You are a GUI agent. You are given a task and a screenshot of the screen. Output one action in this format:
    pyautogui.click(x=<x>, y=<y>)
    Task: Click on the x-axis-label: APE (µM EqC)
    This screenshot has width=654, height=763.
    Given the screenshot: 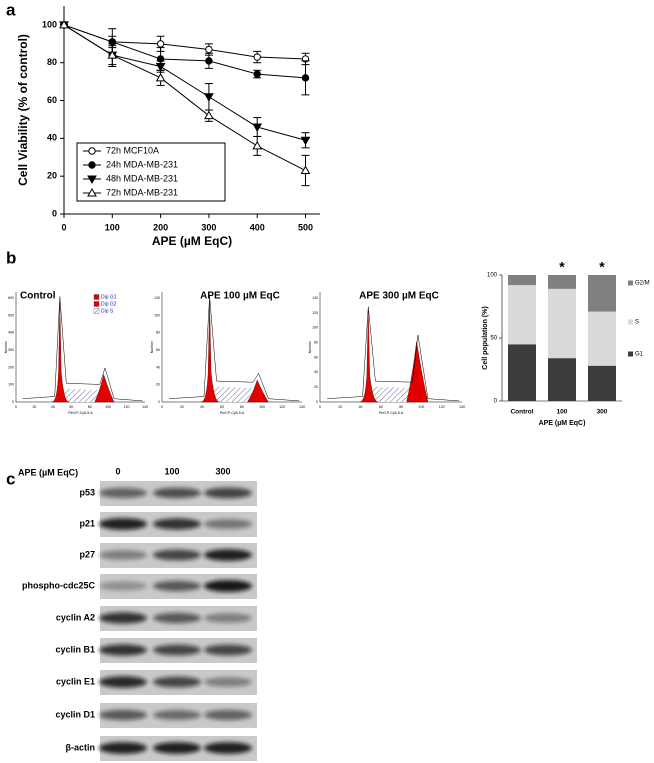 What is the action you would take?
    pyautogui.click(x=562, y=423)
    